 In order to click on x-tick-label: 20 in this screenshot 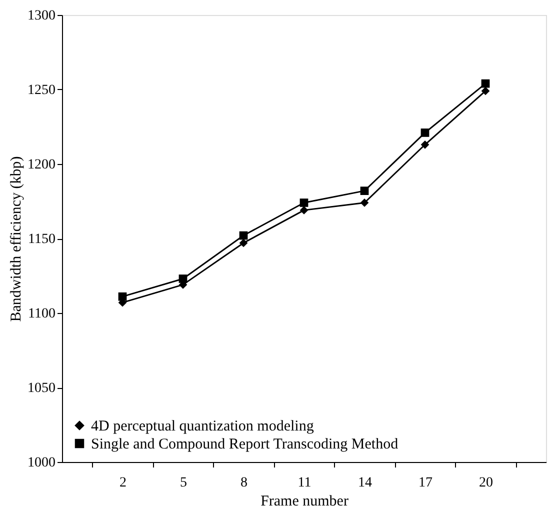, I will do `click(486, 483)`.